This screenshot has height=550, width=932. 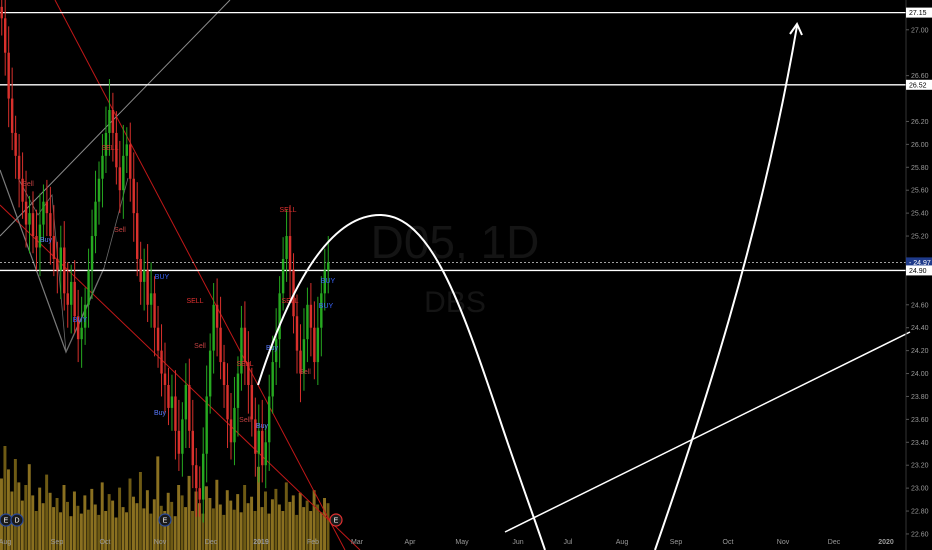 I want to click on level-price-tag: 26.52, so click(x=919, y=84).